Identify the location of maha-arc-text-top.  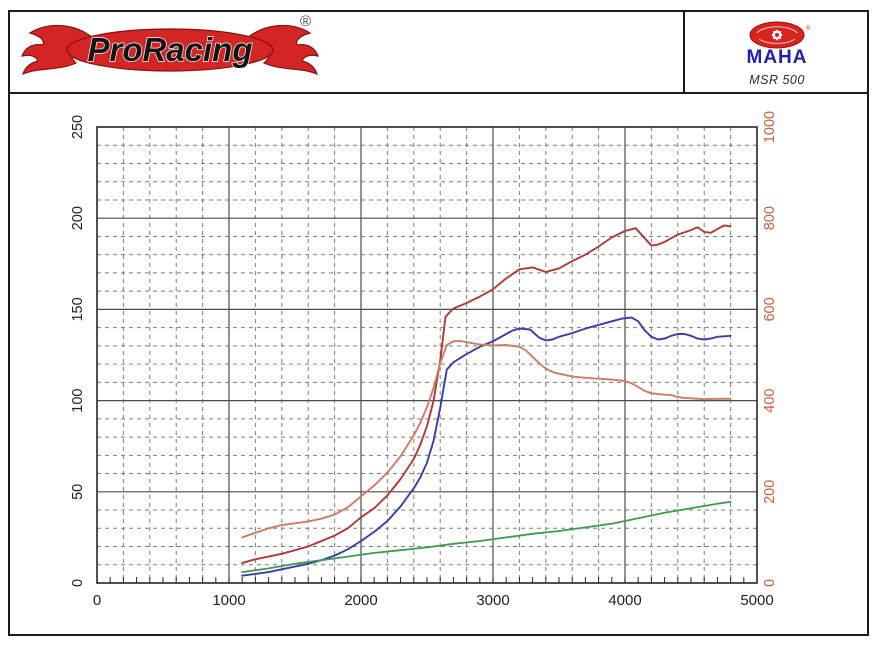
(777, 30).